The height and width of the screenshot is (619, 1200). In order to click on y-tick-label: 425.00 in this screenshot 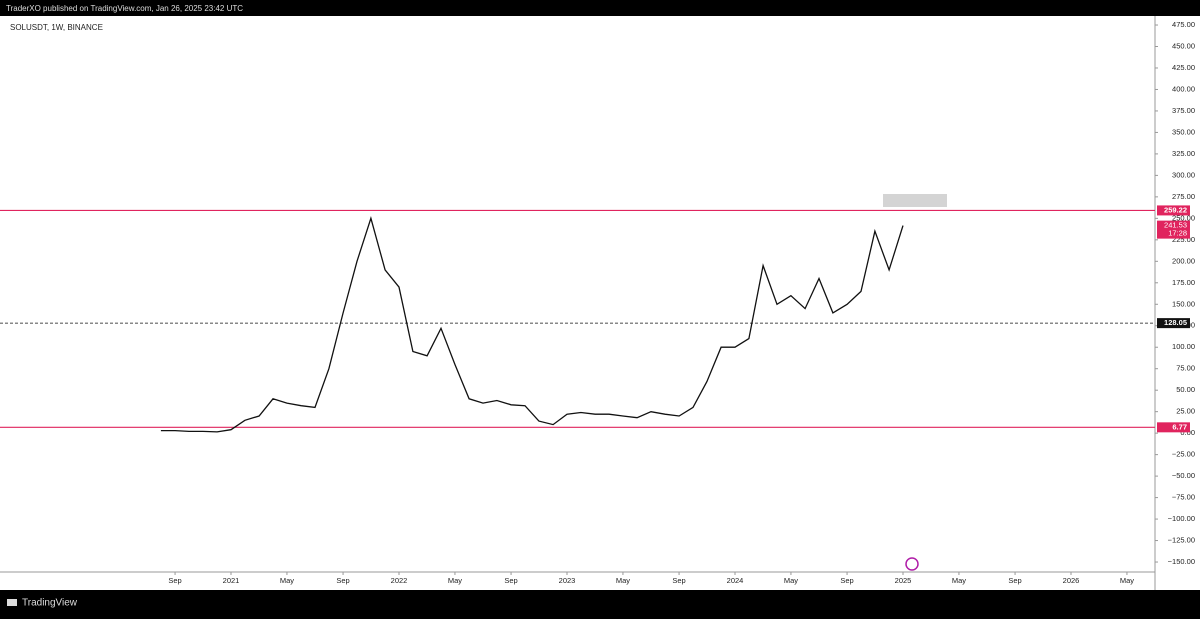, I will do `click(1183, 67)`.